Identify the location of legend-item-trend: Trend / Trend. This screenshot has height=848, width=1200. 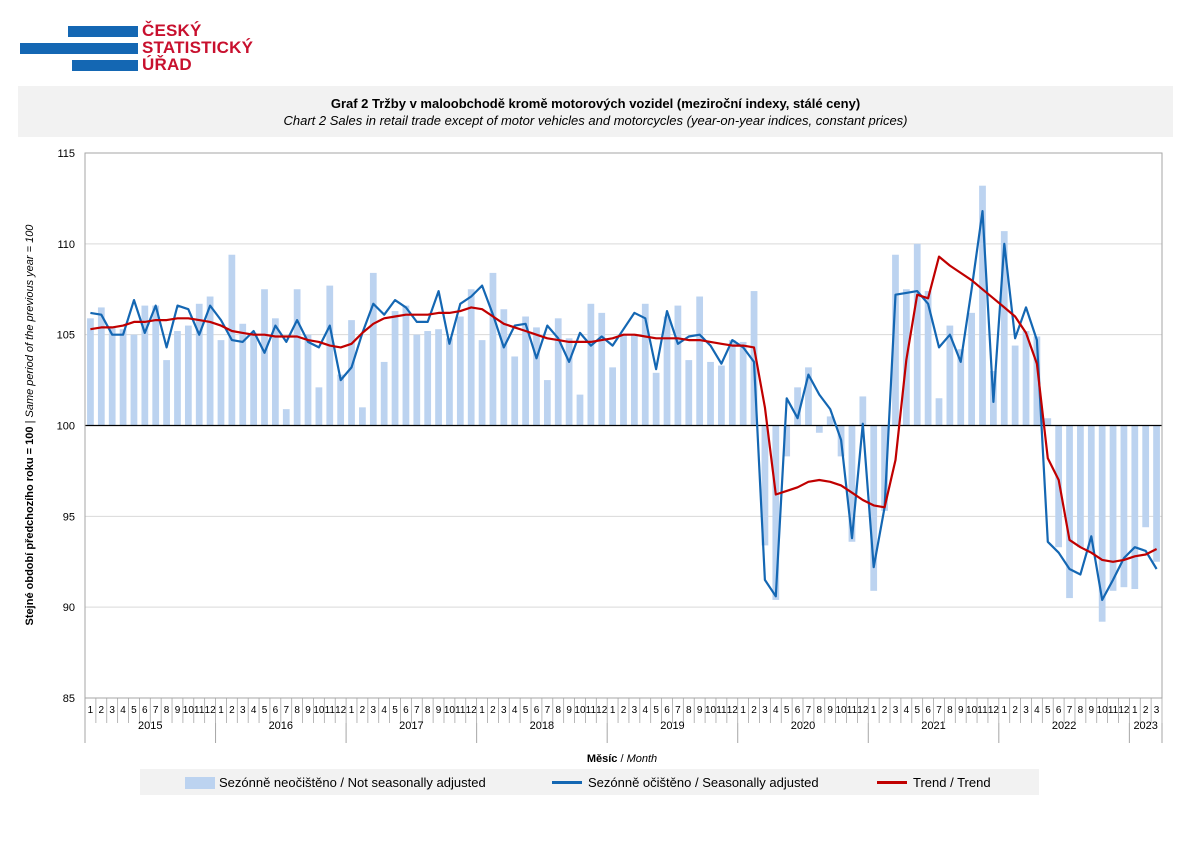
(934, 782).